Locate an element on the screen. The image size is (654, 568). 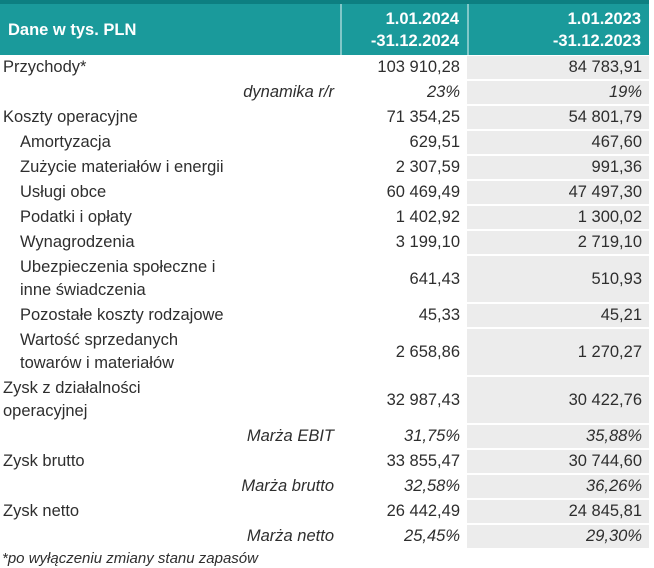
value-2023: 467,60 is located at coordinates (558, 142).